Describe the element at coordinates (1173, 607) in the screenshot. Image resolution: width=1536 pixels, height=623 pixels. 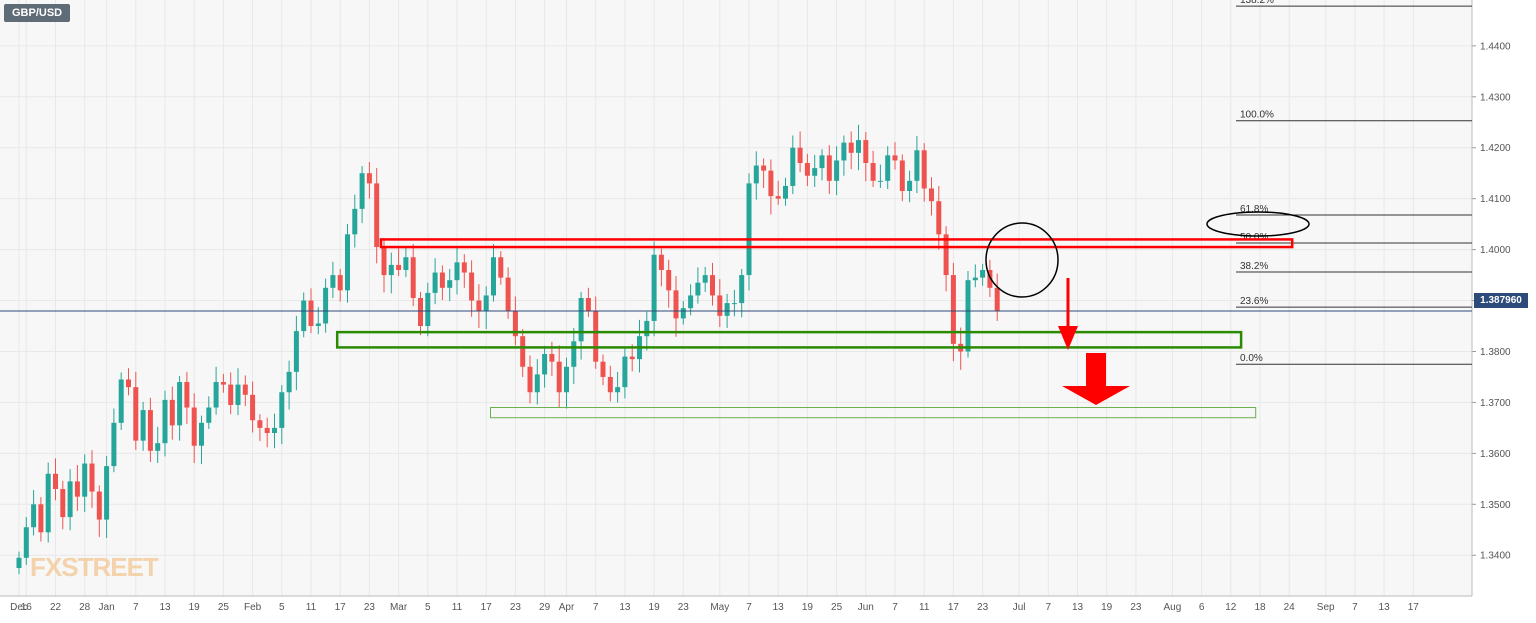
I see `x-tick-label: Aug` at that location.